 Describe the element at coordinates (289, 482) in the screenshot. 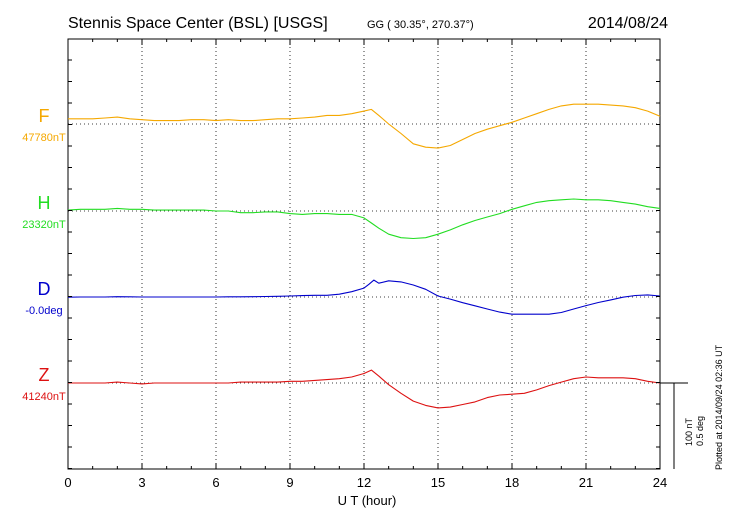

I see `x-tick-label: 9` at that location.